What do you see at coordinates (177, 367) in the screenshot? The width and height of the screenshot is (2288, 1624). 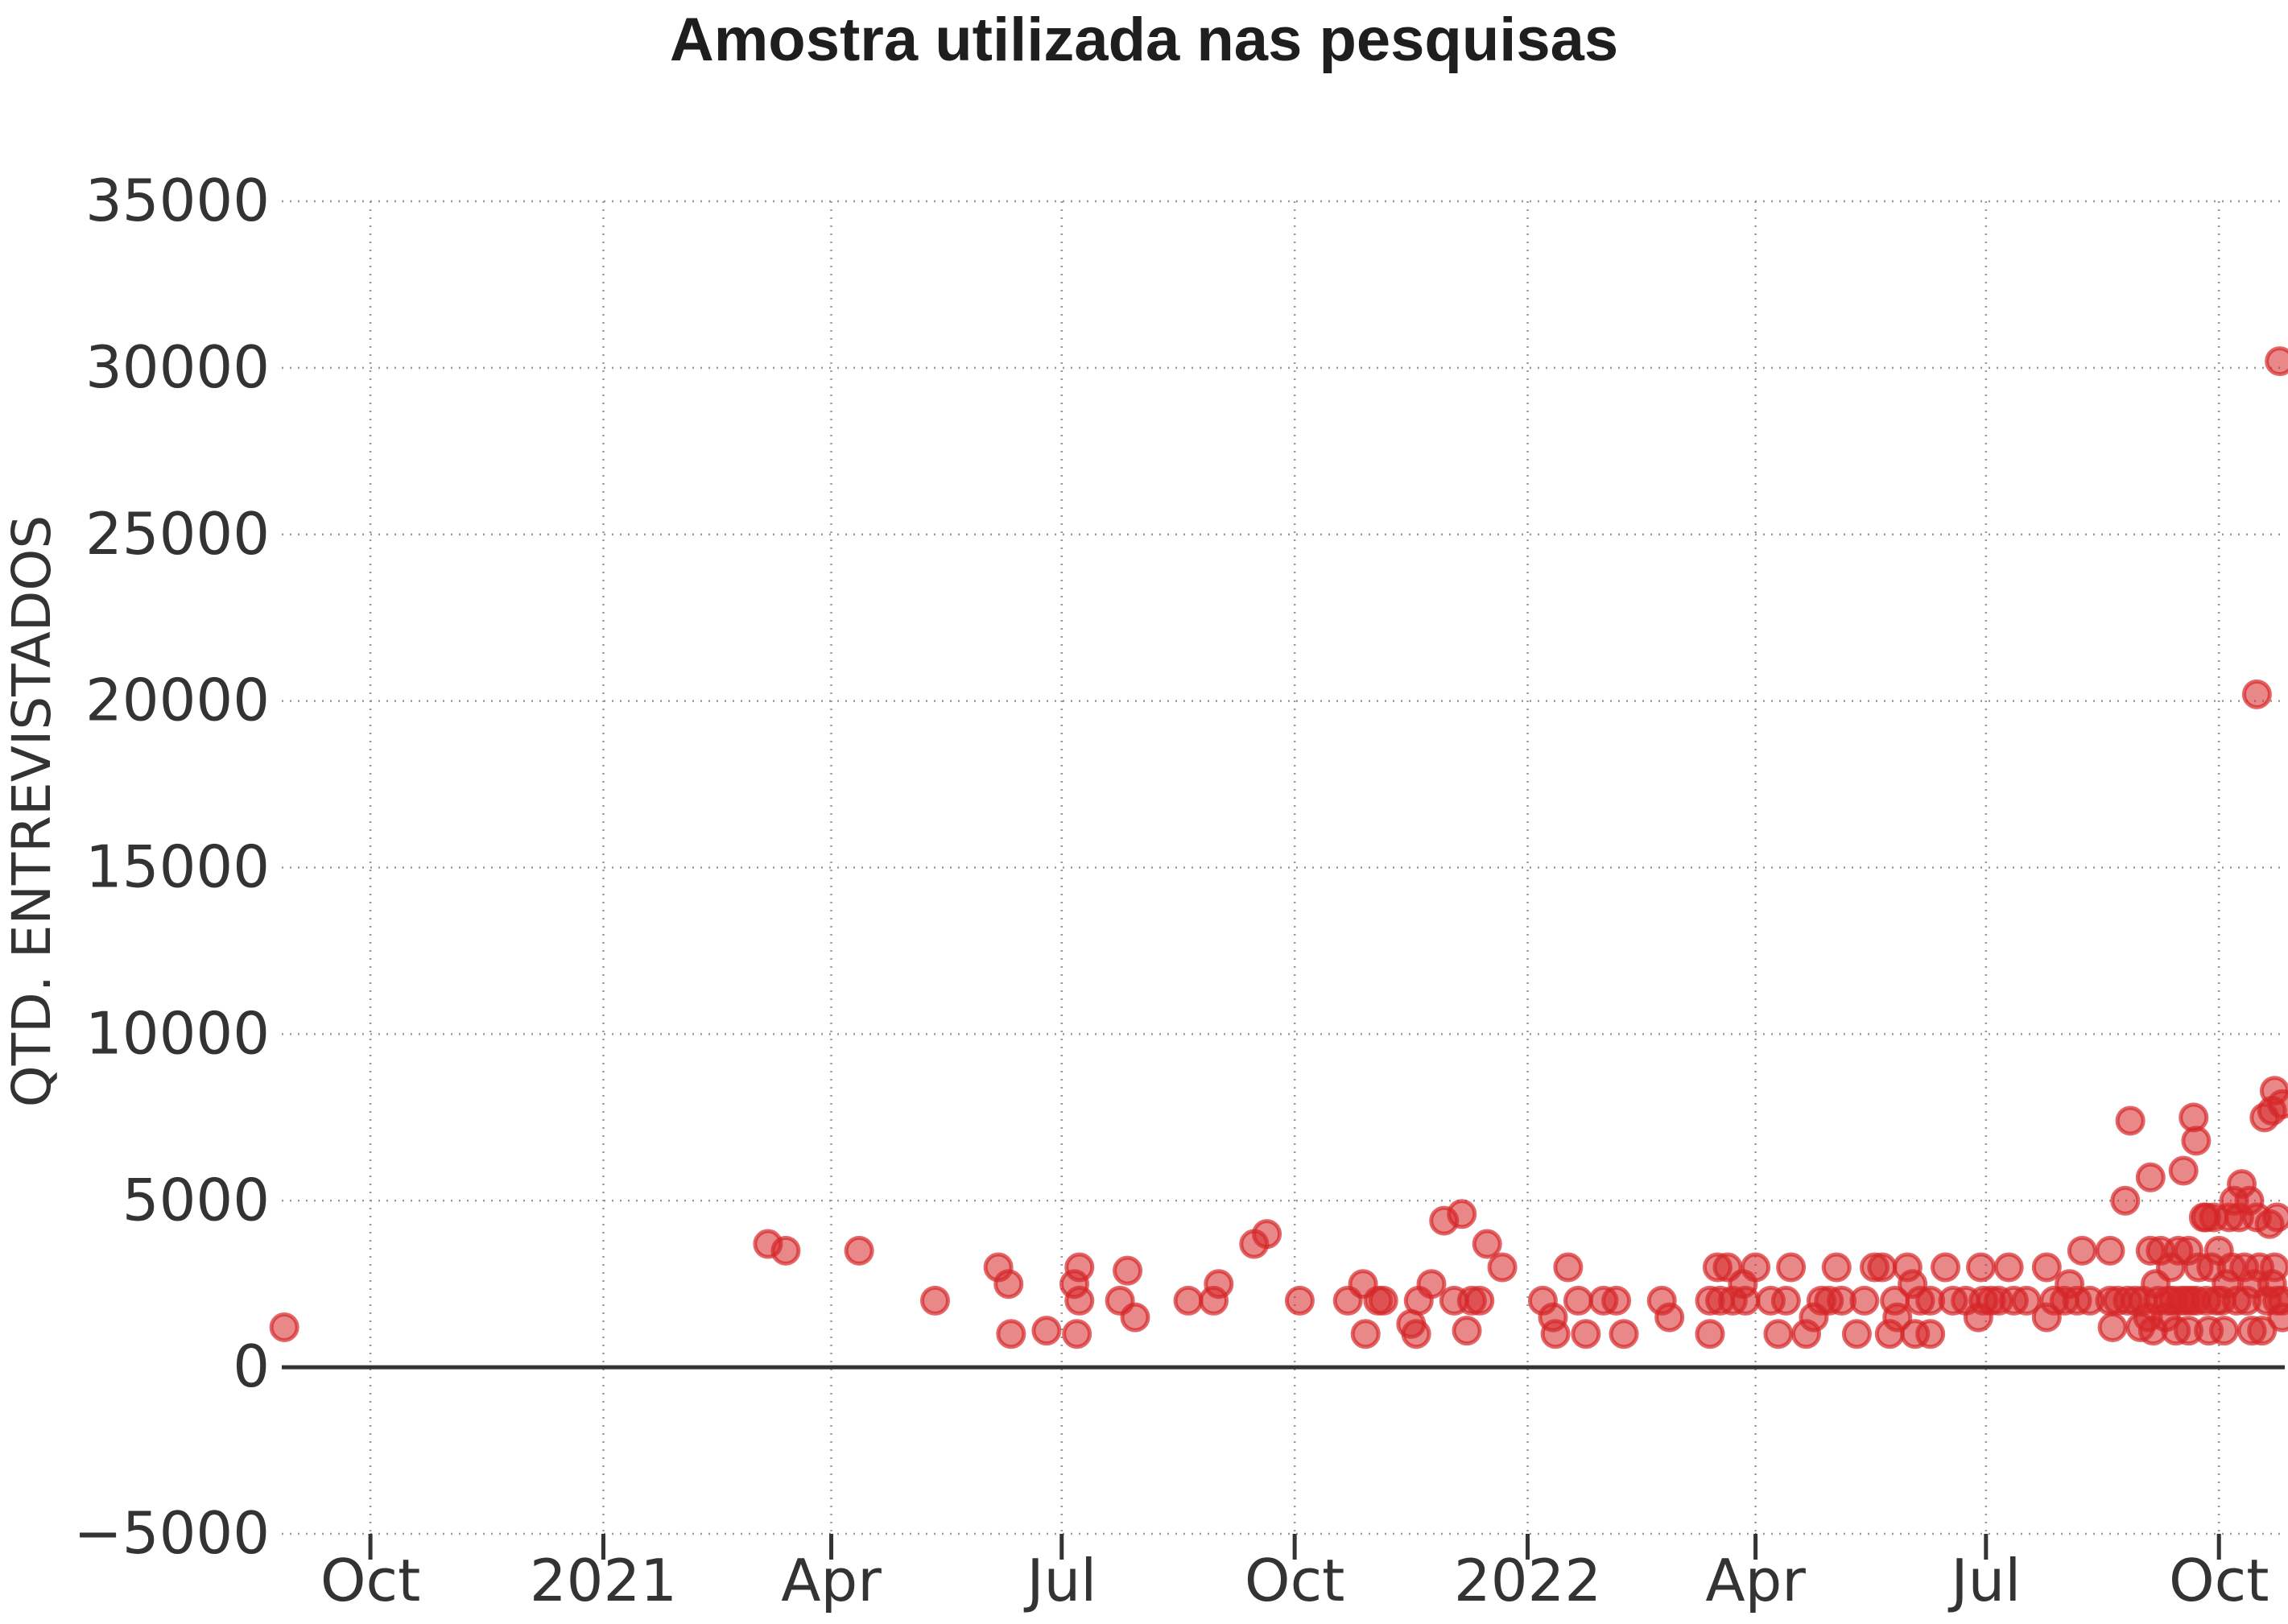 I see `y-tick-label: 30000` at bounding box center [177, 367].